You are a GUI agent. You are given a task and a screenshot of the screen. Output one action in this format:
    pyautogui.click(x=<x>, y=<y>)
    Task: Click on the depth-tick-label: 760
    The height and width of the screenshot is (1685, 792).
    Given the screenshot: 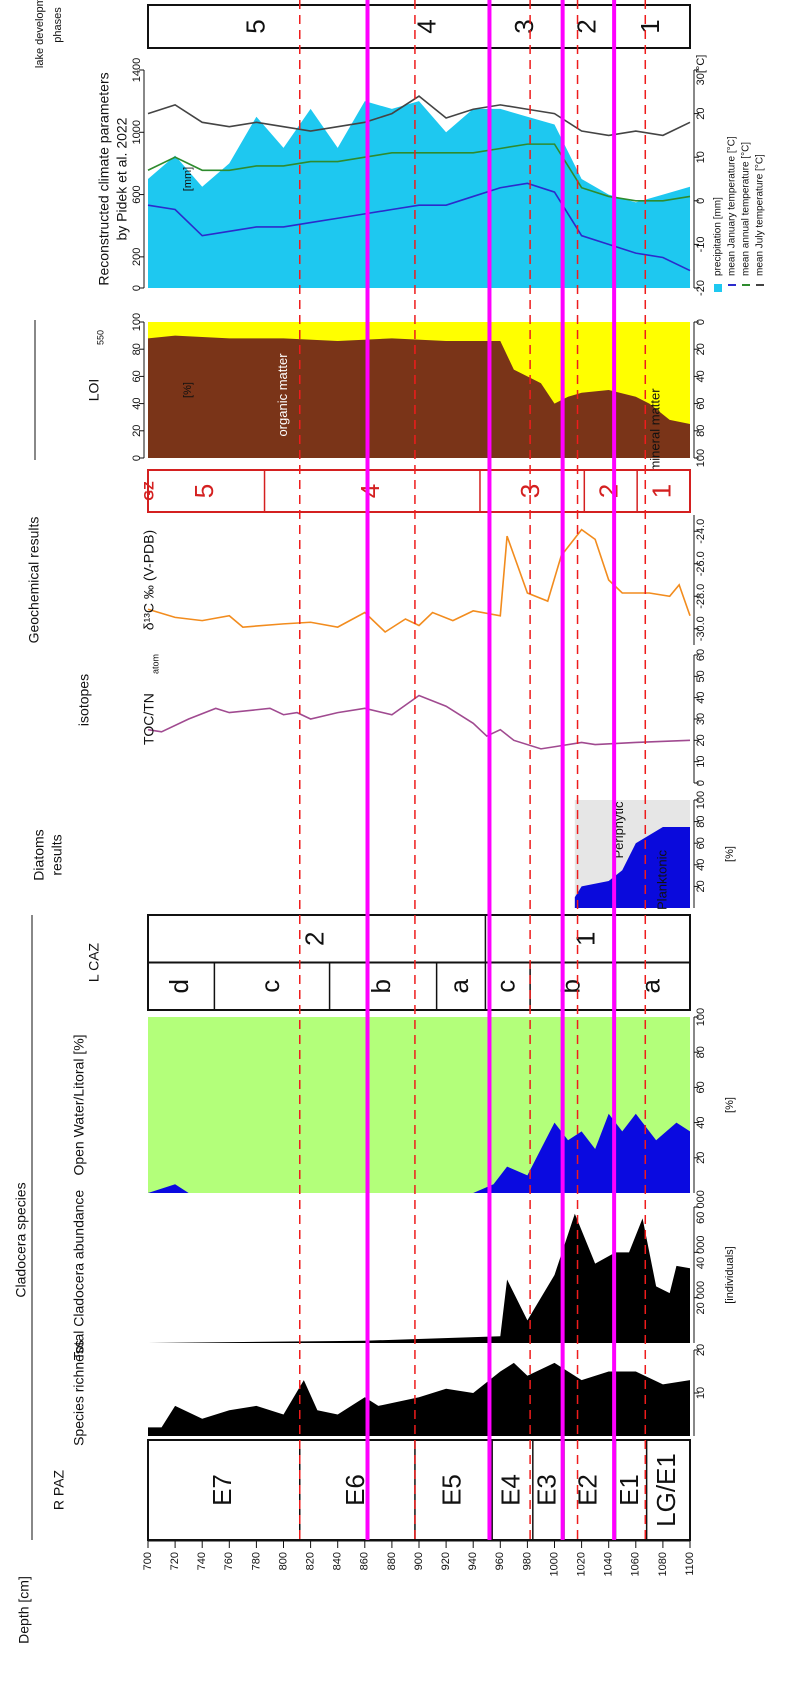 What is the action you would take?
    pyautogui.click(x=229, y=1561)
    